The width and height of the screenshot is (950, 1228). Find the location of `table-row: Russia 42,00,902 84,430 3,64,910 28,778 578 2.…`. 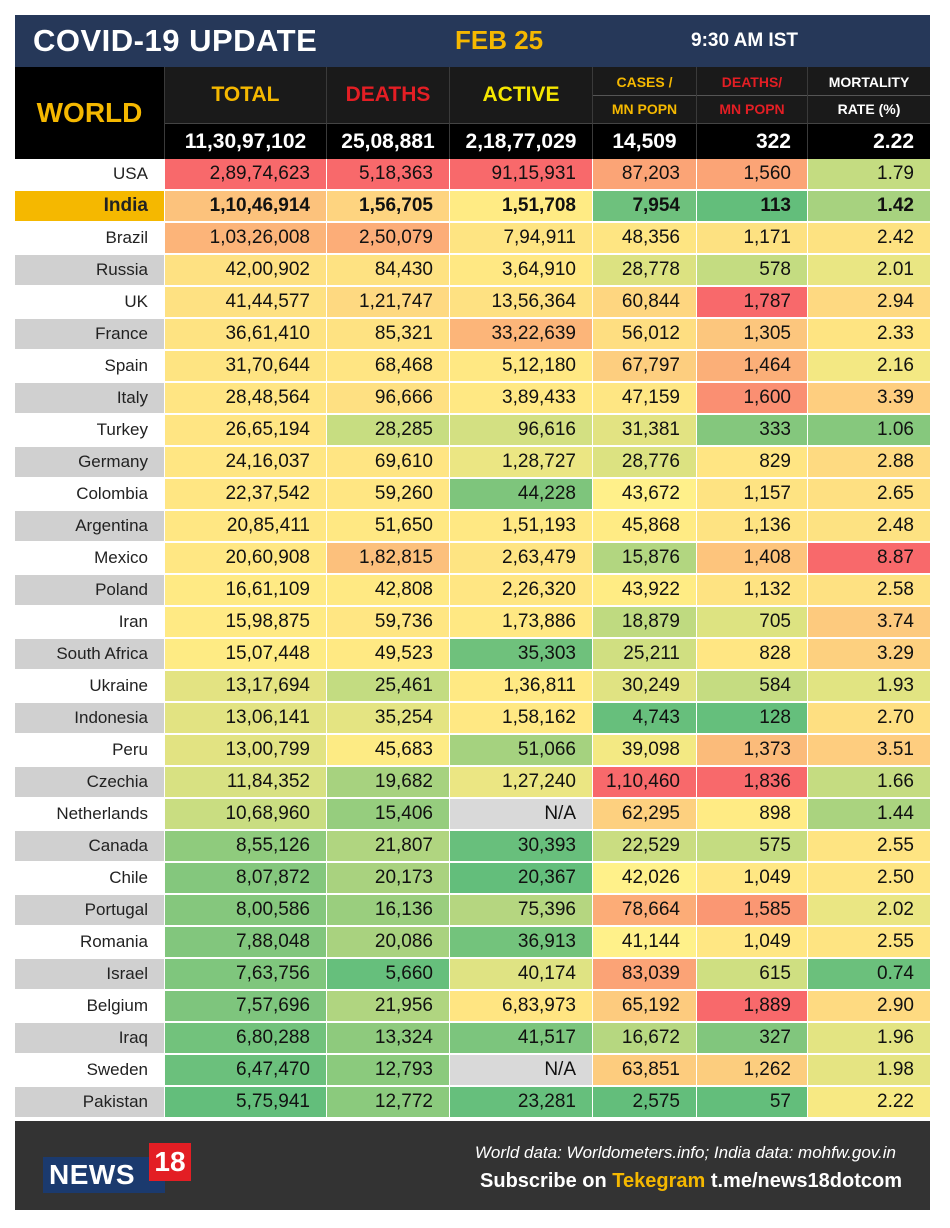

table-row: Russia 42,00,902 84,430 3,64,910 28,778 578 2.… is located at coordinates (472, 271).